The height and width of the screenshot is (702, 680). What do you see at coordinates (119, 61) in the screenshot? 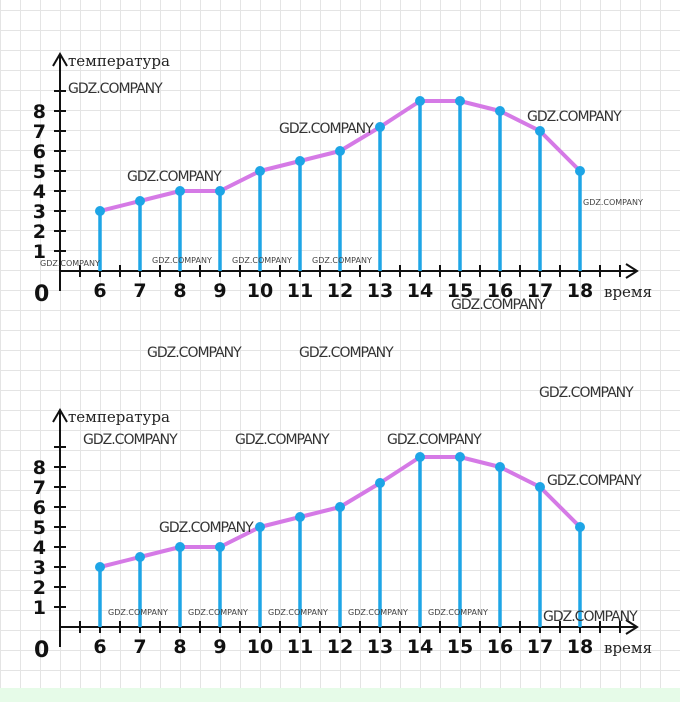
I see `y-axis-label: температура` at bounding box center [119, 61].